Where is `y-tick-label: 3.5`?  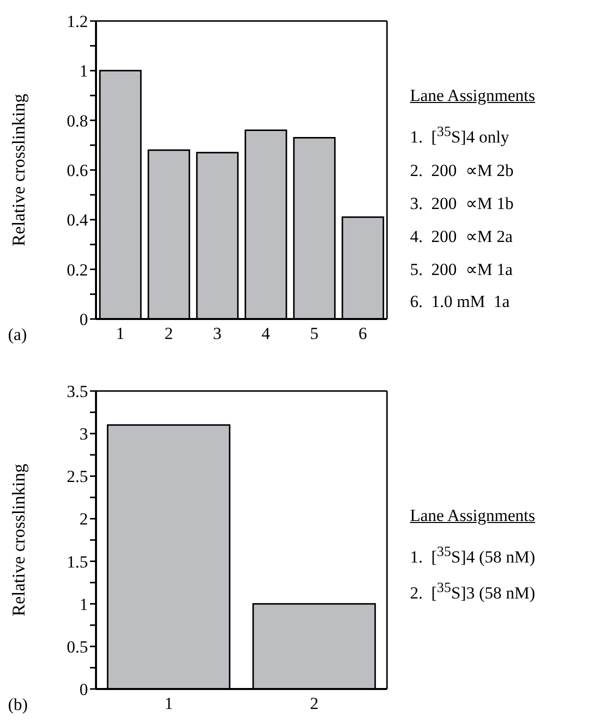
y-tick-label: 3.5 is located at coordinates (77, 392).